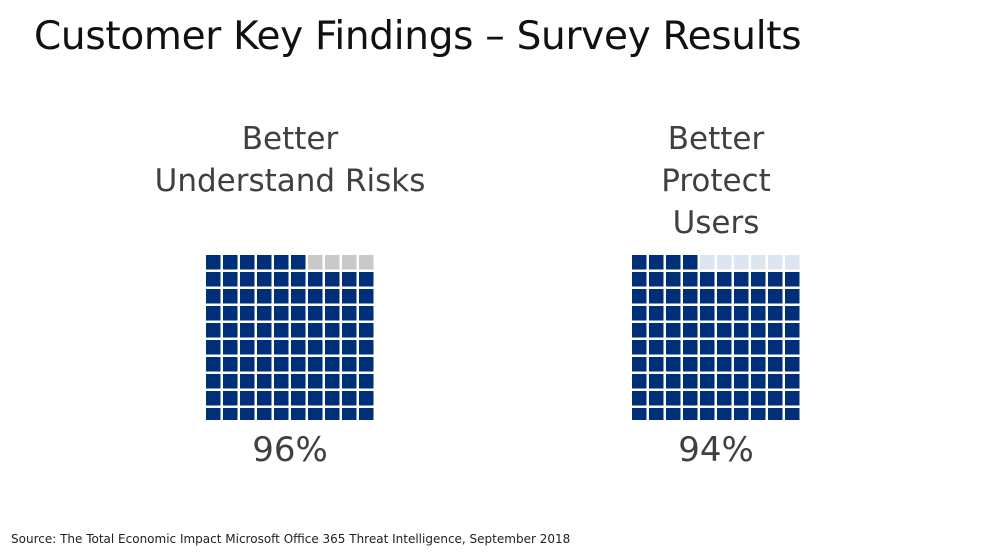 The height and width of the screenshot is (555, 999). What do you see at coordinates (716, 139) in the screenshot?
I see `label-line: Better` at bounding box center [716, 139].